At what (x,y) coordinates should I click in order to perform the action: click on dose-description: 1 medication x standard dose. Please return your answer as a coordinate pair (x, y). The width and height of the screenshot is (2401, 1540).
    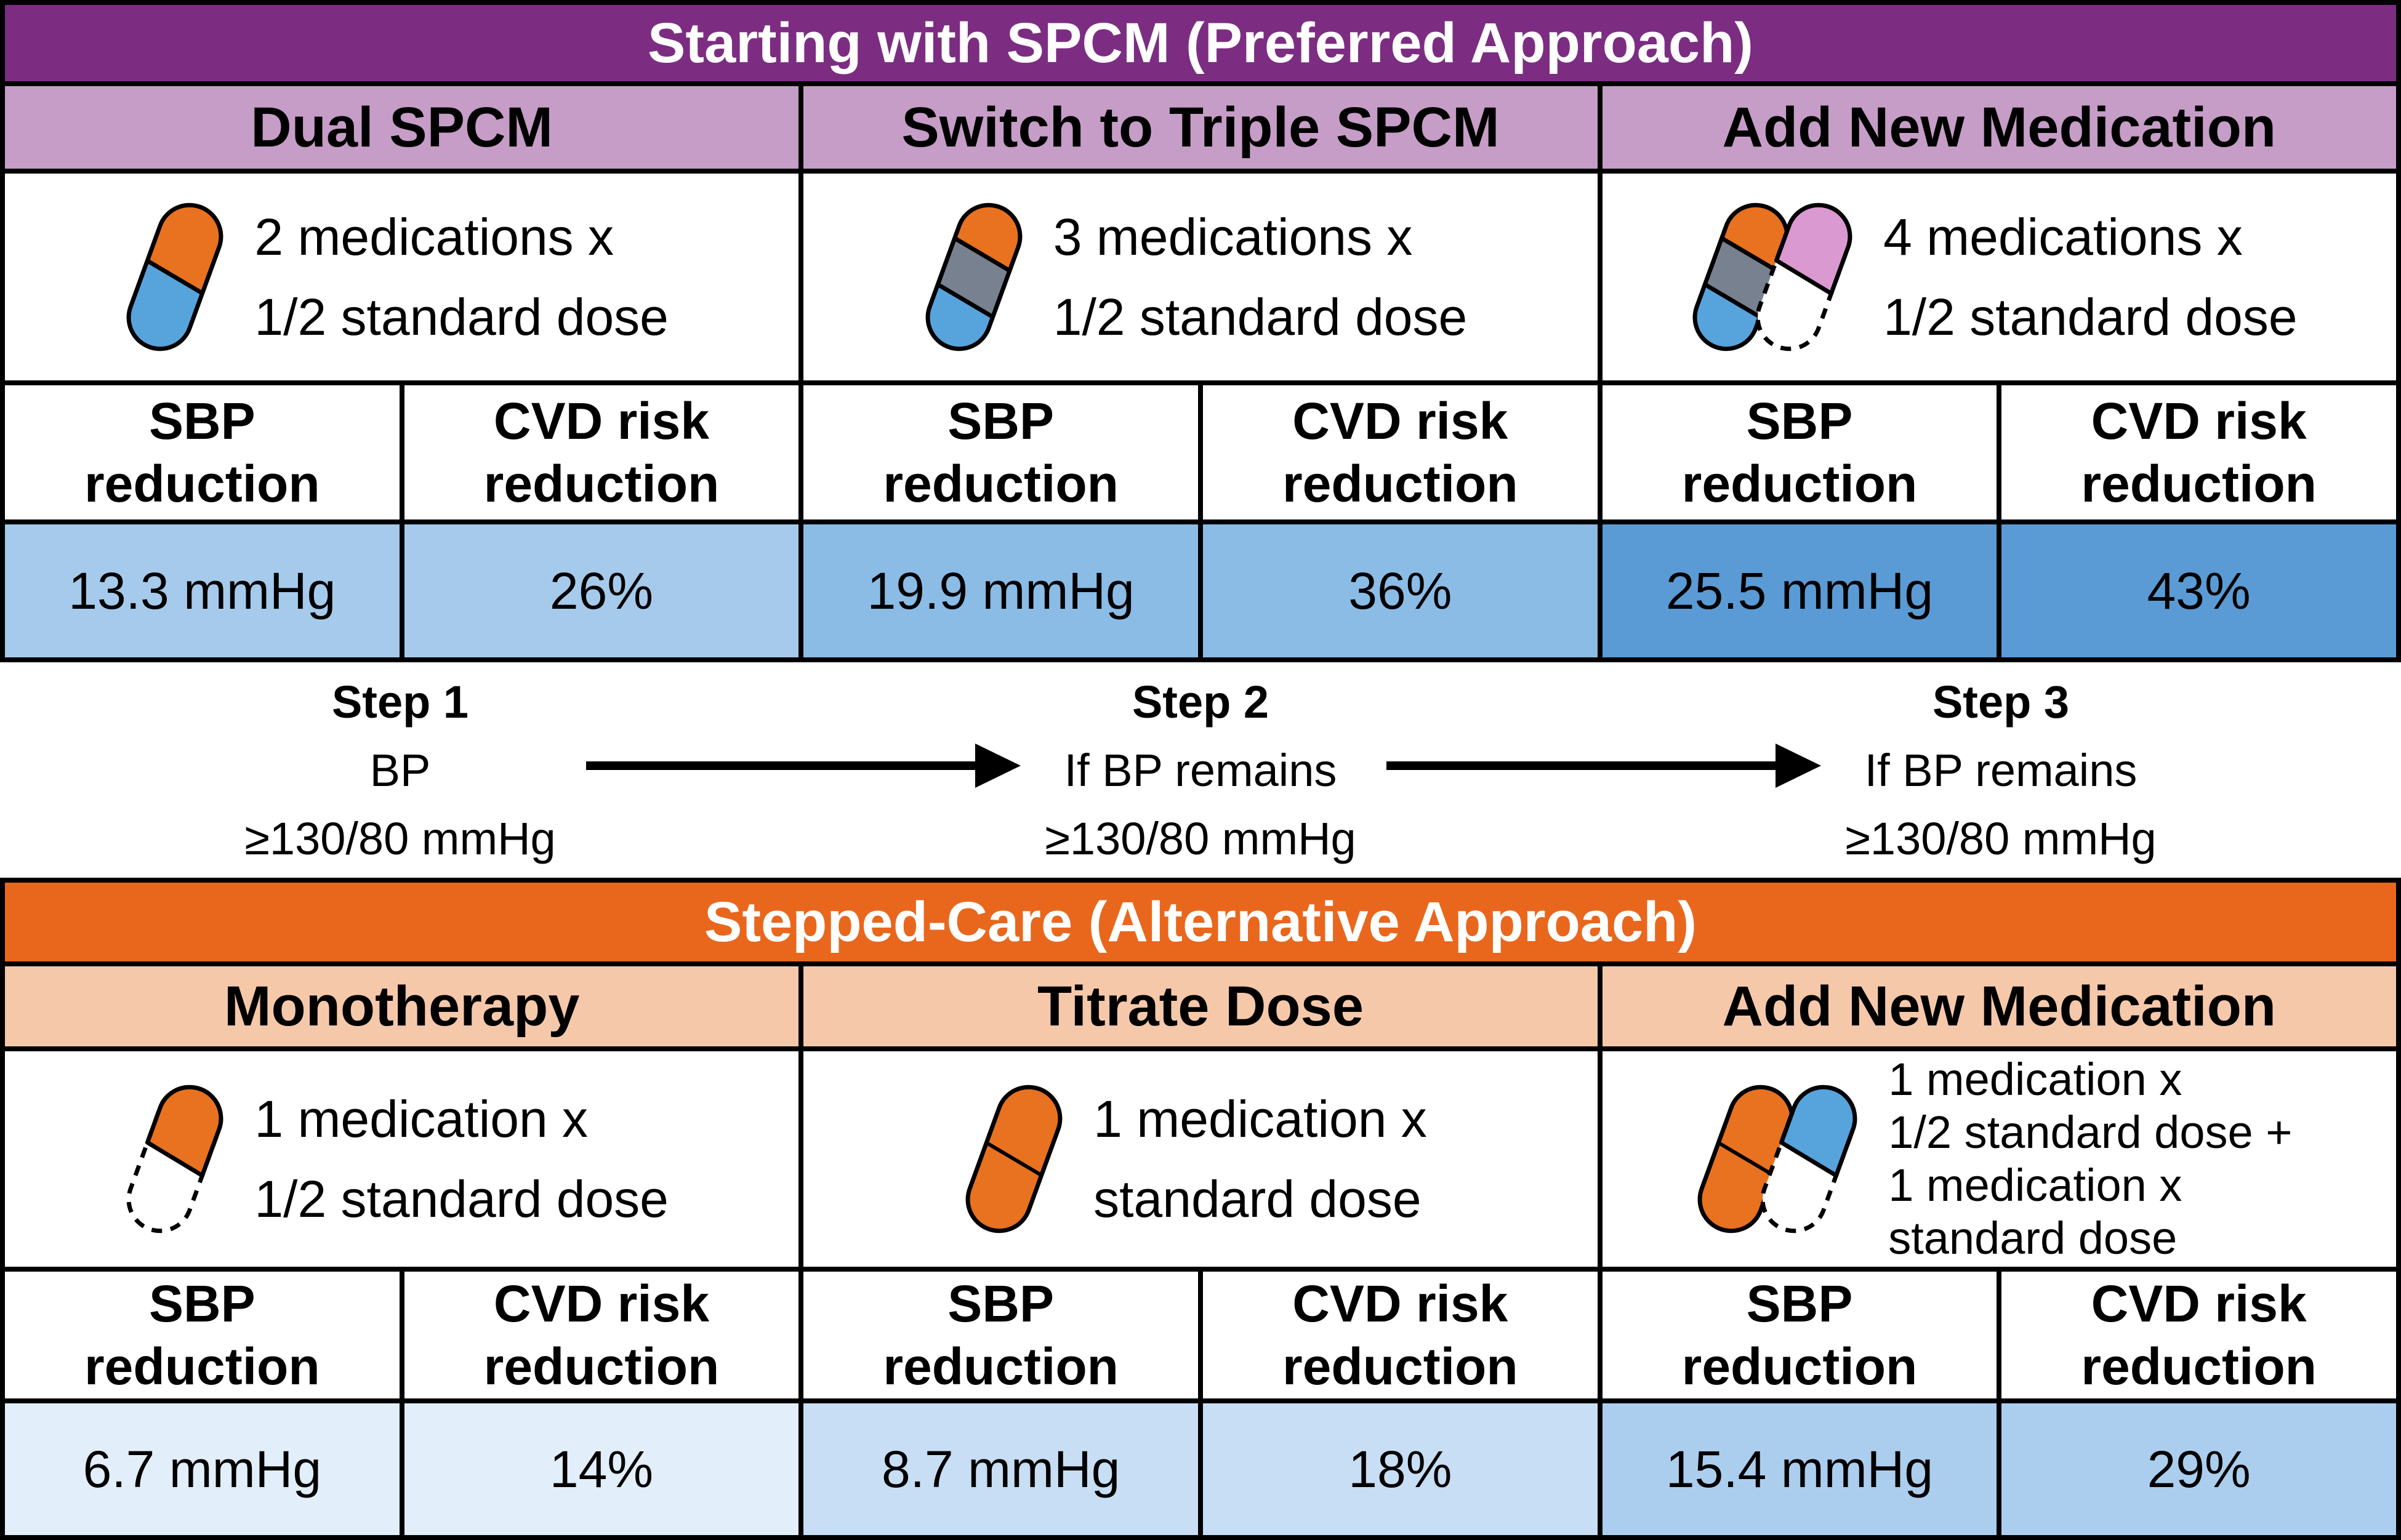
    Looking at the image, I should click on (1260, 1158).